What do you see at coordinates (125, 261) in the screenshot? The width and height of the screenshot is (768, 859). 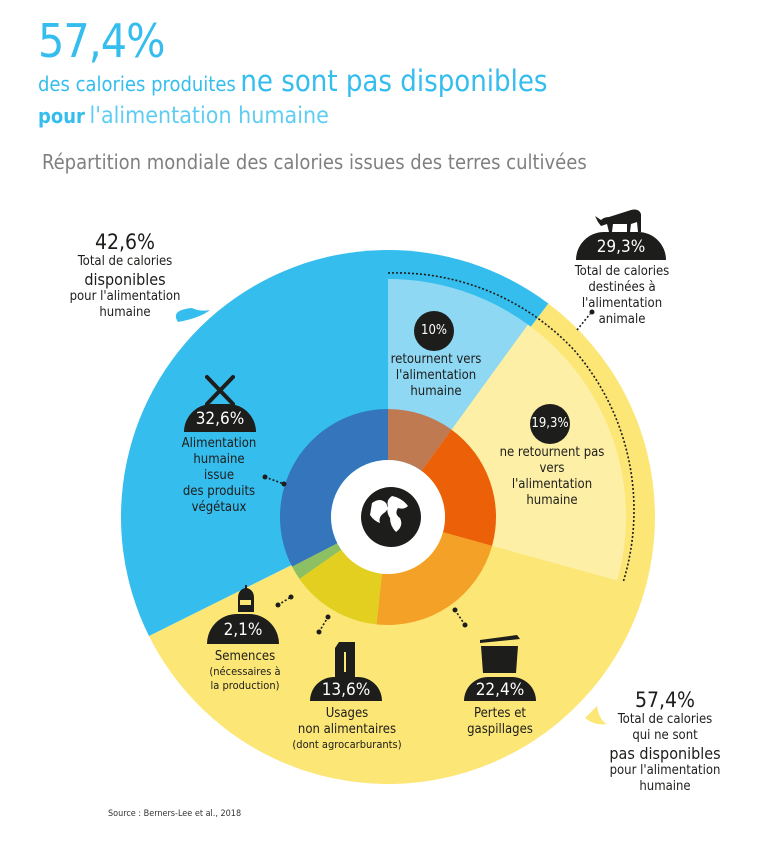 I see `available-line: Total de calories` at bounding box center [125, 261].